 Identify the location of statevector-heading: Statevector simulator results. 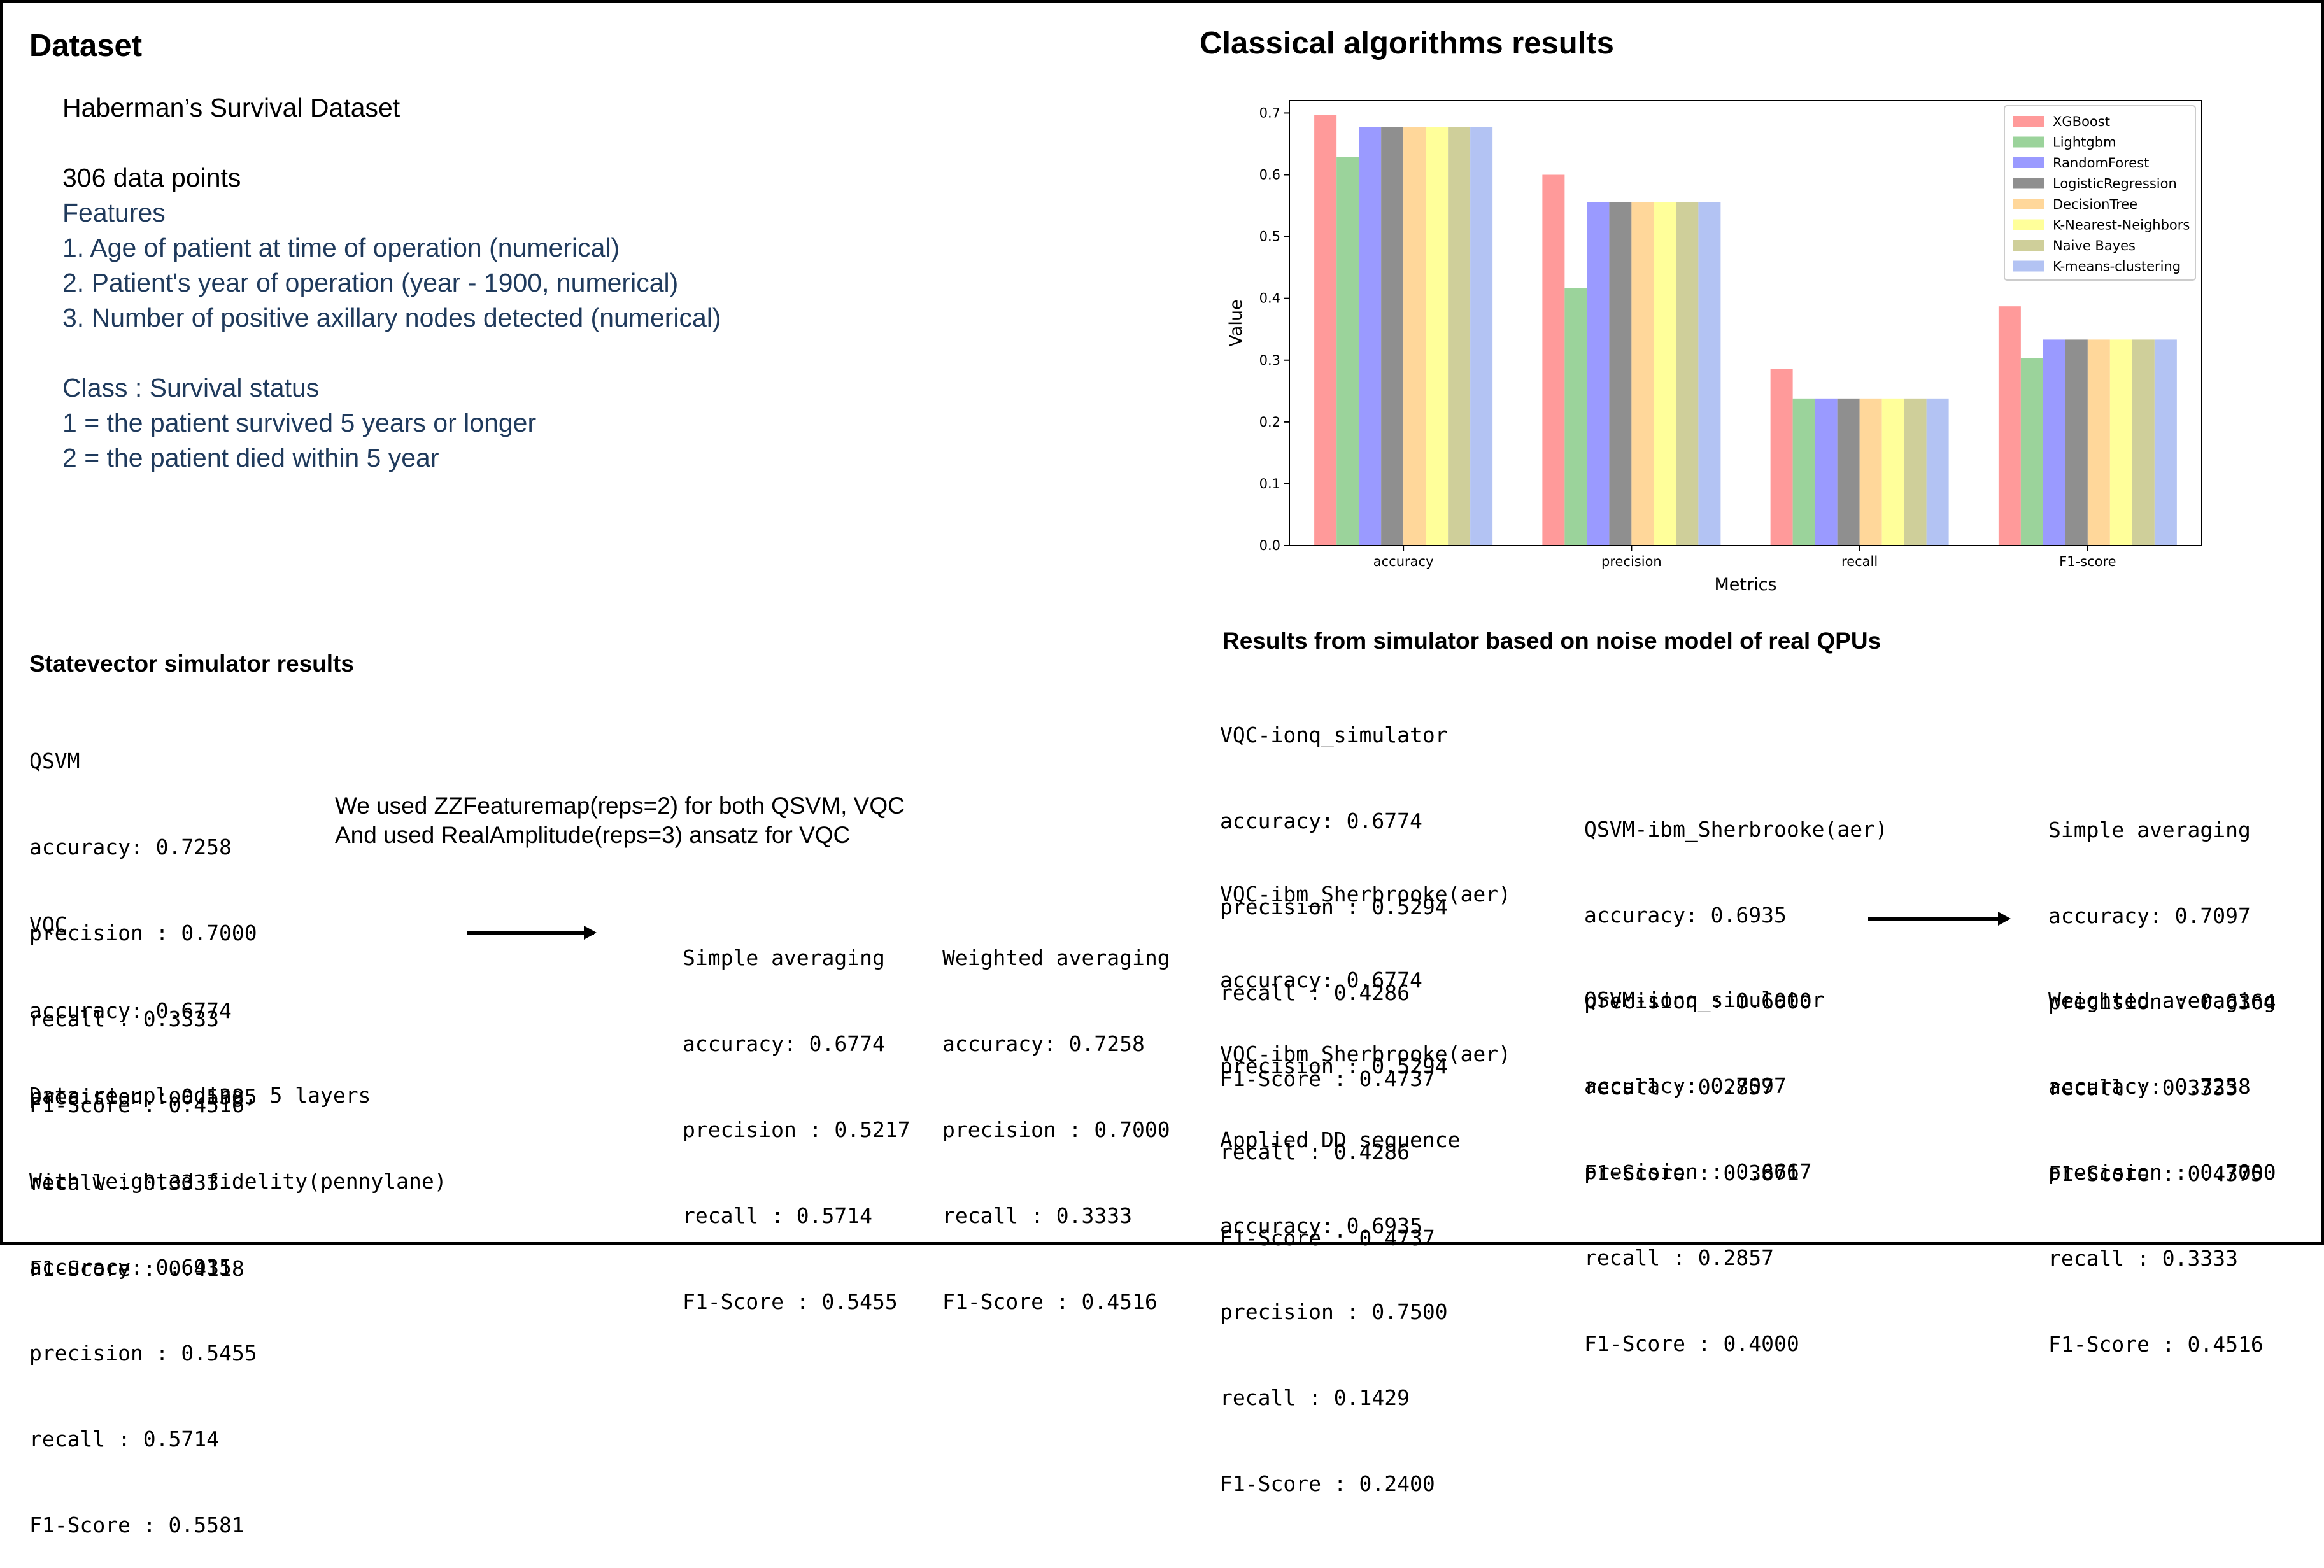
(191, 664).